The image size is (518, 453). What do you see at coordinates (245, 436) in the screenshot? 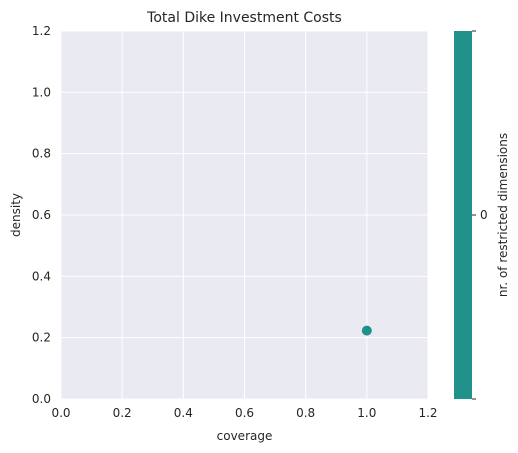
I see `x-axis-label: coverage` at bounding box center [245, 436].